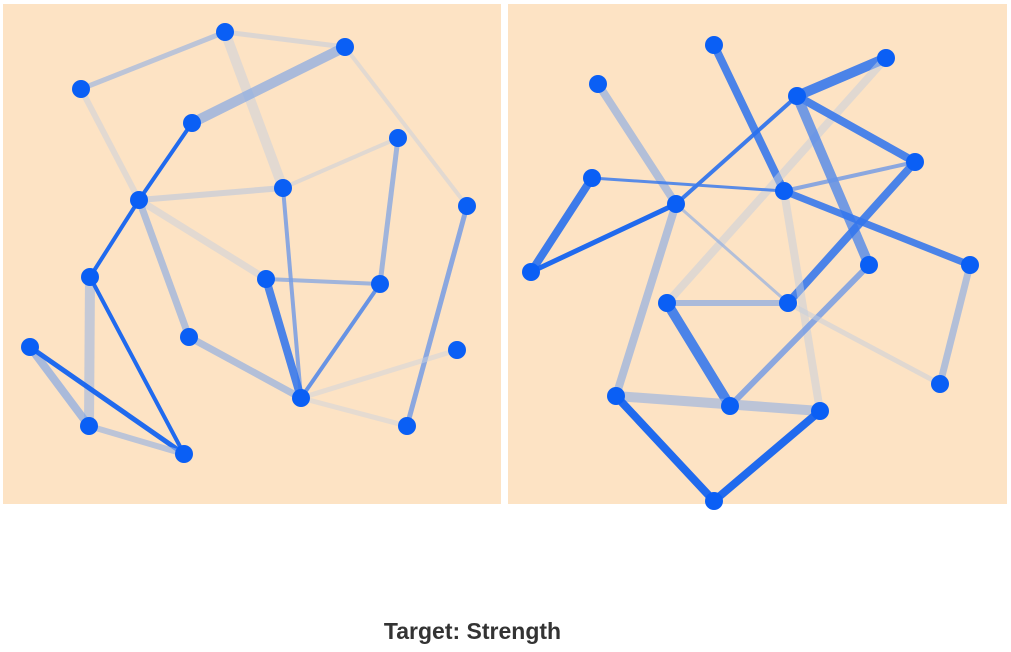 The image size is (1011, 652). I want to click on edge-a12-a15, so click(59, 386).